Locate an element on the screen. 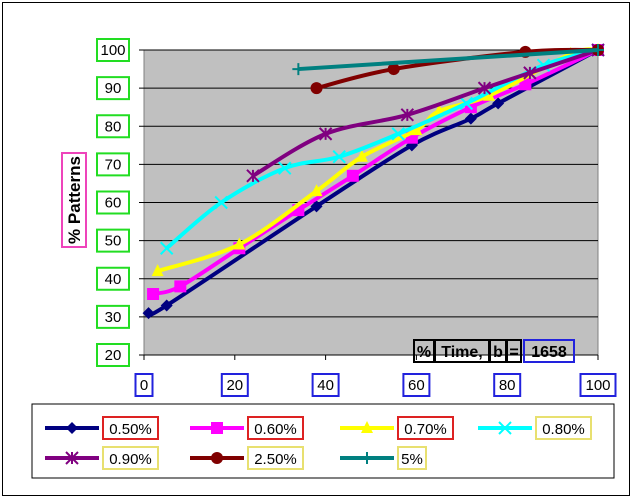 The image size is (634, 500). legend-label: 2.50% is located at coordinates (275, 459).